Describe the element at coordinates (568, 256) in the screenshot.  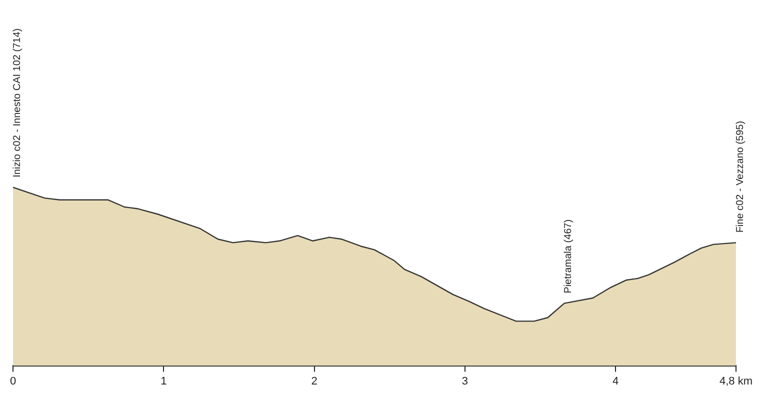
I see `annotation: Pietramala (467)` at that location.